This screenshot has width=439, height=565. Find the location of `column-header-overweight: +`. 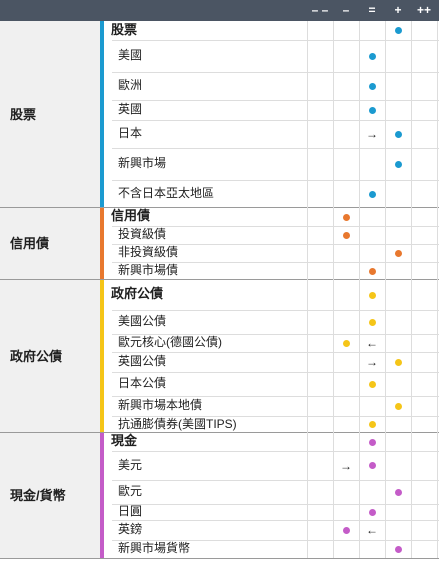

column-header-overweight: + is located at coordinates (398, 10).